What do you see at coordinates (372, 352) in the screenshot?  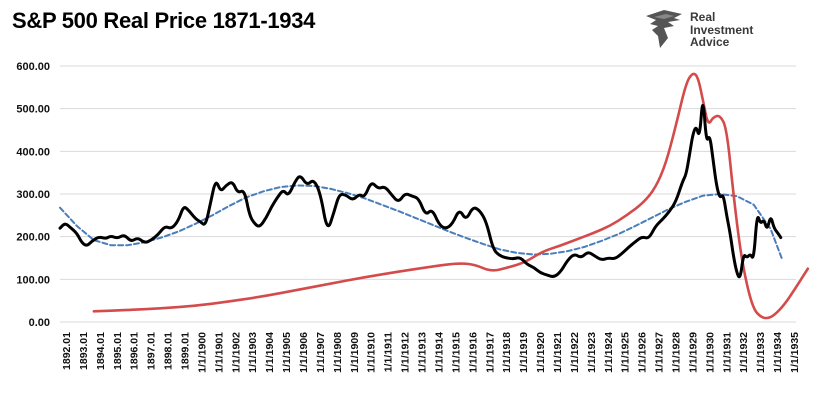 I see `x-tick-label: 1/1/1910` at bounding box center [372, 352].